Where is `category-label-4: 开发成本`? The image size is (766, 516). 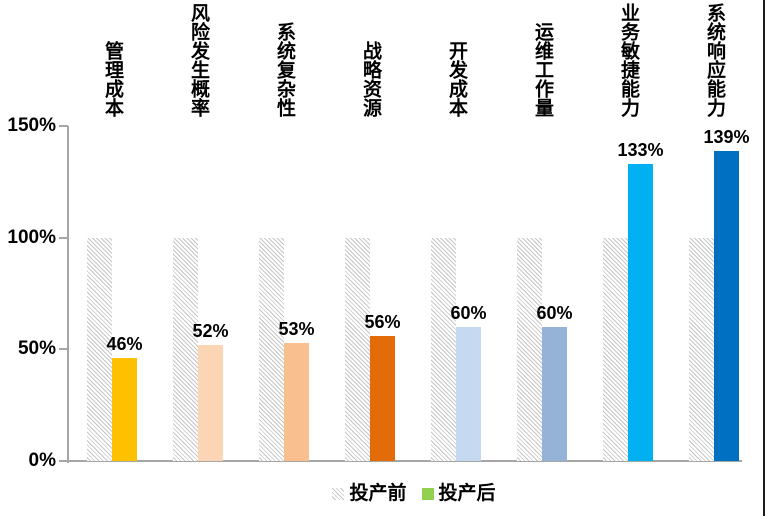 category-label-4: 开发成本 is located at coordinates (456, 79).